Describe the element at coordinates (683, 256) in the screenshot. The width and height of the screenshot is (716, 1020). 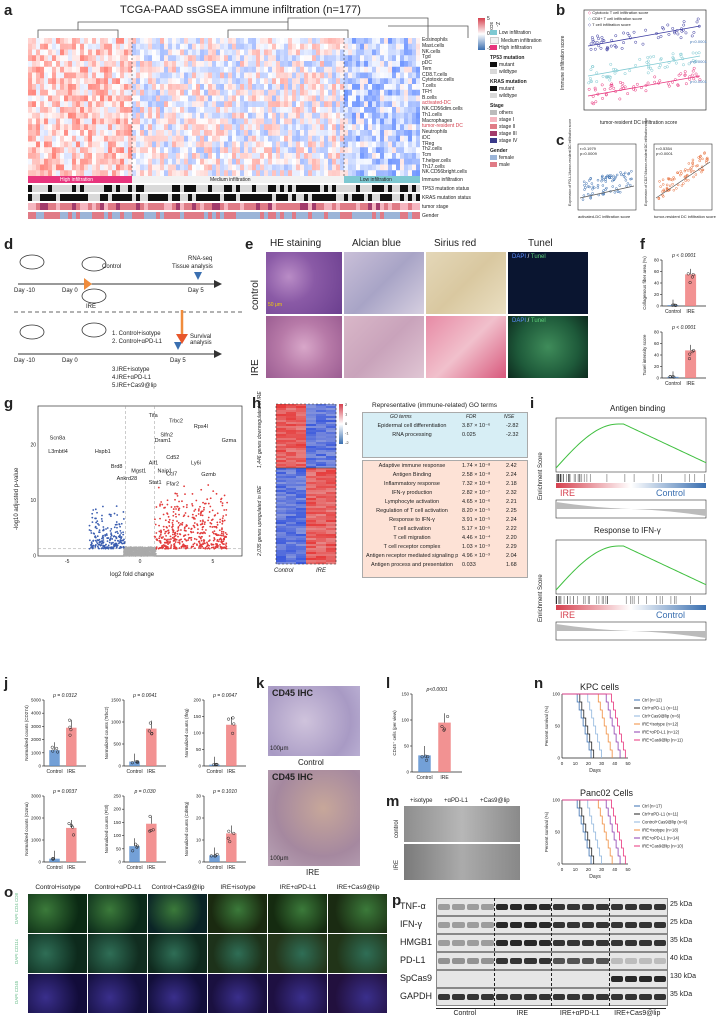
I see `p-value: p < 0.0001` at that location.